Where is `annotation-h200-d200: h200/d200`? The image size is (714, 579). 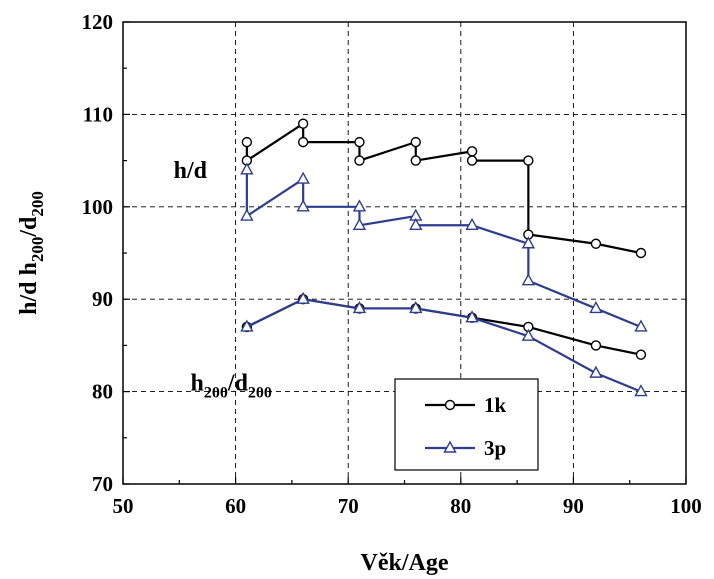
annotation-h200-d200: h200/d200 is located at coordinates (231, 385).